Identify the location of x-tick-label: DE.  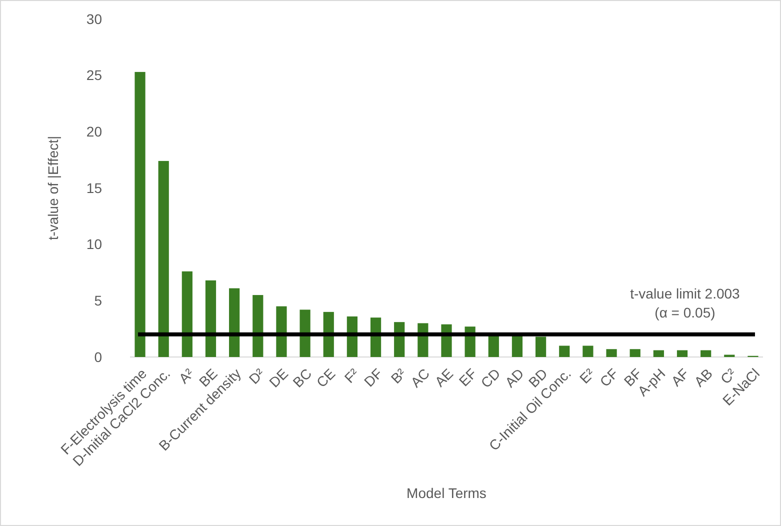
(279, 377).